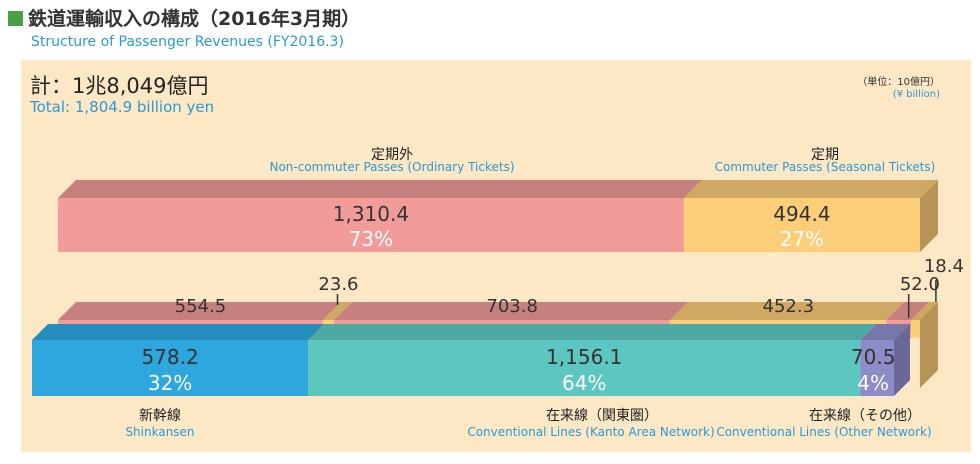 The image size is (980, 464). I want to click on noncommuter-value-label: 1,310.4, so click(371, 214).